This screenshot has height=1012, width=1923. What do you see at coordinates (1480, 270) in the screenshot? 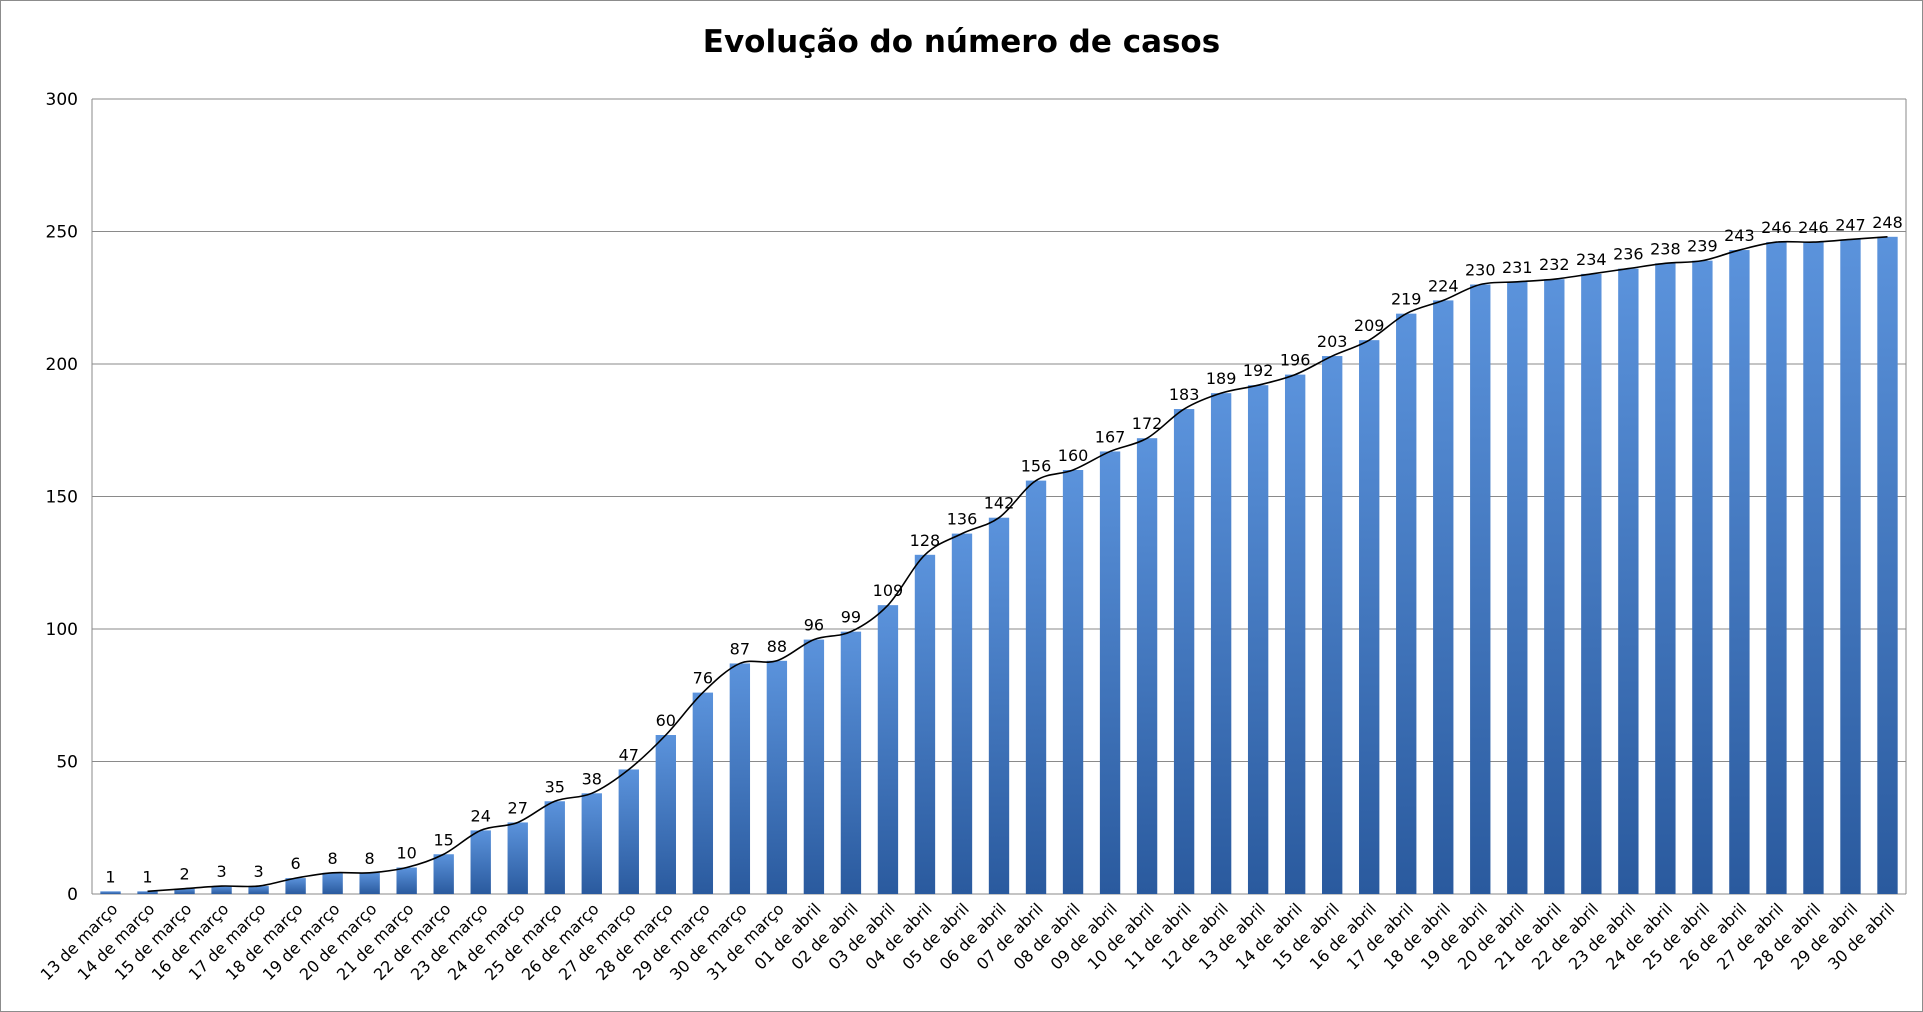
I see `data-label: 230` at bounding box center [1480, 270].